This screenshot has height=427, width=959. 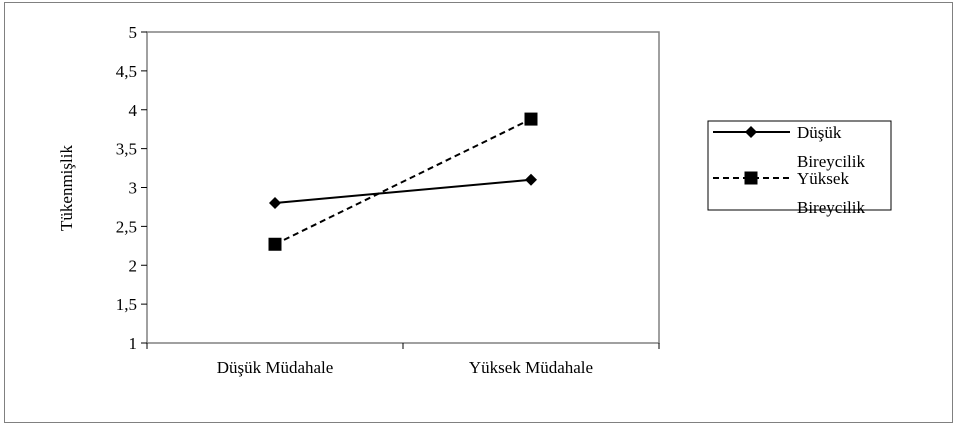 What do you see at coordinates (275, 367) in the screenshot?
I see `x-tick-label: Düşük Müdahale` at bounding box center [275, 367].